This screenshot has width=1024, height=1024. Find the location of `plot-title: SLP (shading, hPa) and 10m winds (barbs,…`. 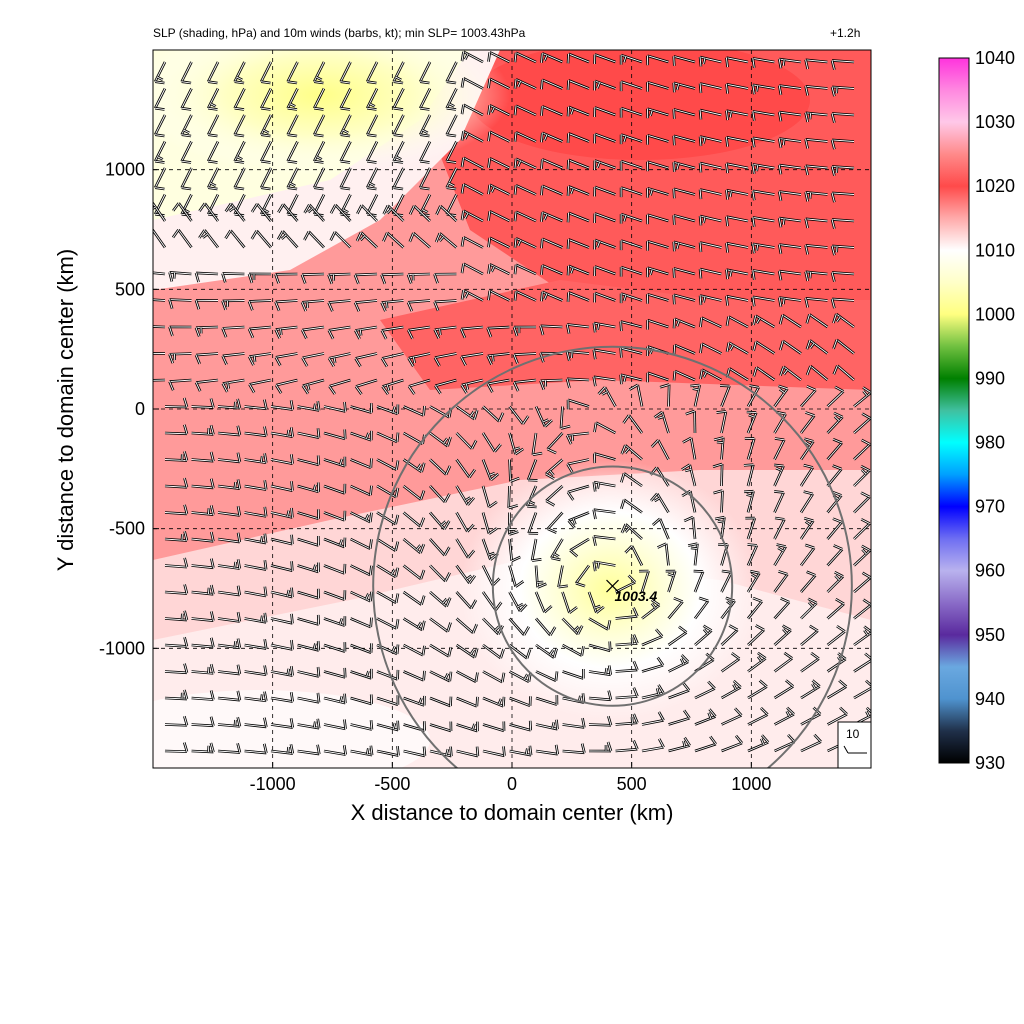

plot-title: SLP (shading, hPa) and 10m winds (barbs,… is located at coordinates (339, 33).